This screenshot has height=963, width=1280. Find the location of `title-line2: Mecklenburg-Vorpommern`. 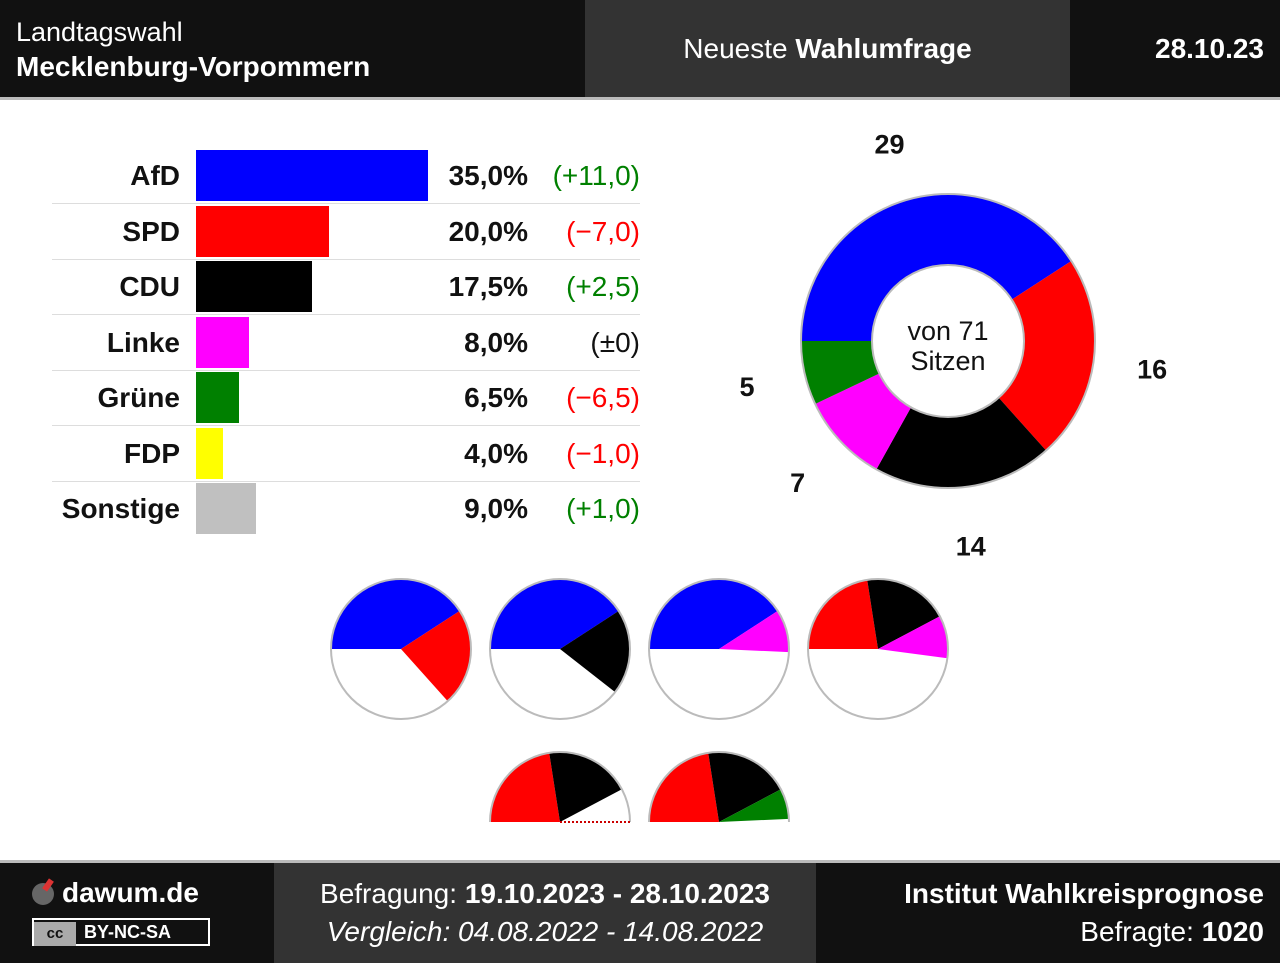

title-line2: Mecklenburg-Vorpommern is located at coordinates (193, 66).